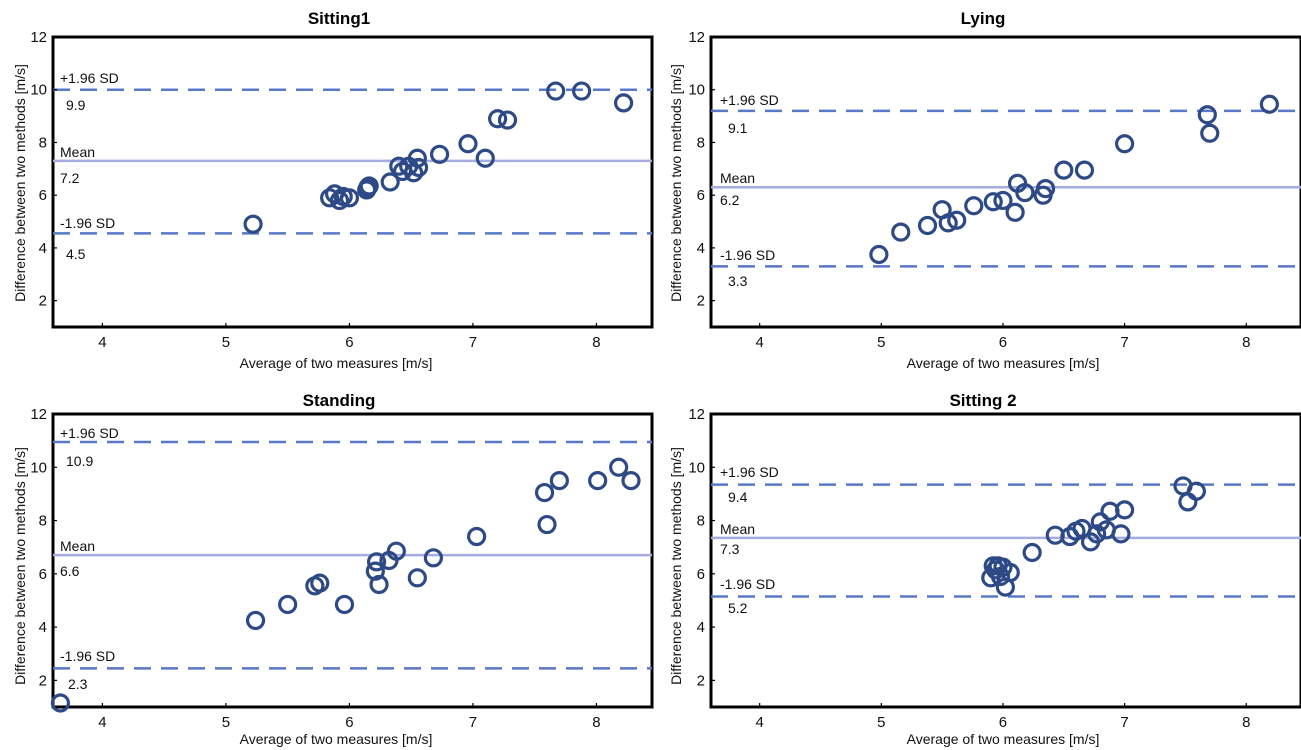  I want to click on mean-value: 6.2, so click(730, 200).